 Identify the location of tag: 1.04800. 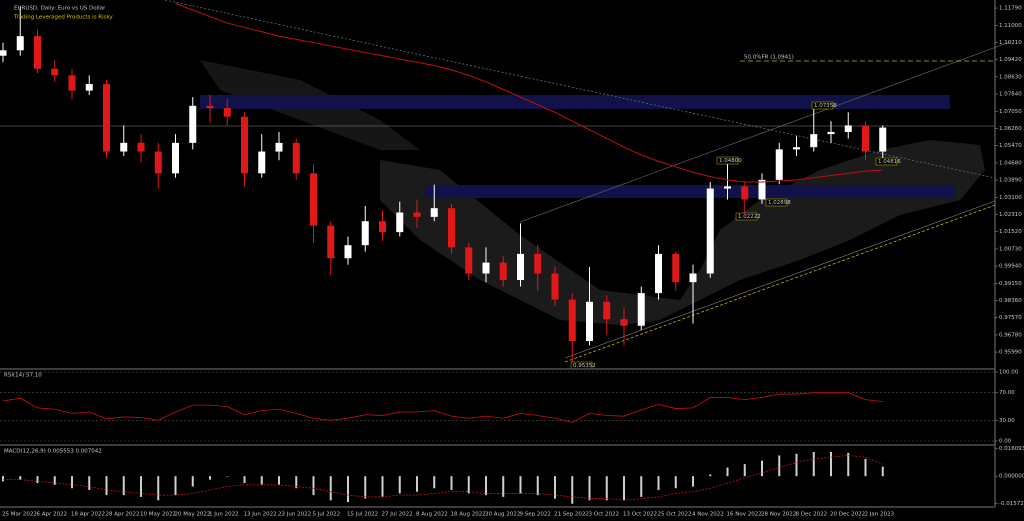
(730, 161).